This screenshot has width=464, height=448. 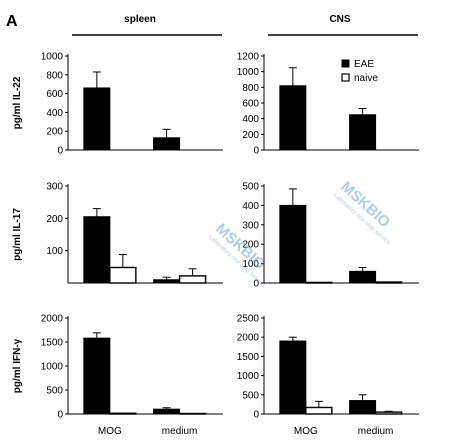 What do you see at coordinates (359, 71) in the screenshot?
I see `legend: EAE naive` at bounding box center [359, 71].